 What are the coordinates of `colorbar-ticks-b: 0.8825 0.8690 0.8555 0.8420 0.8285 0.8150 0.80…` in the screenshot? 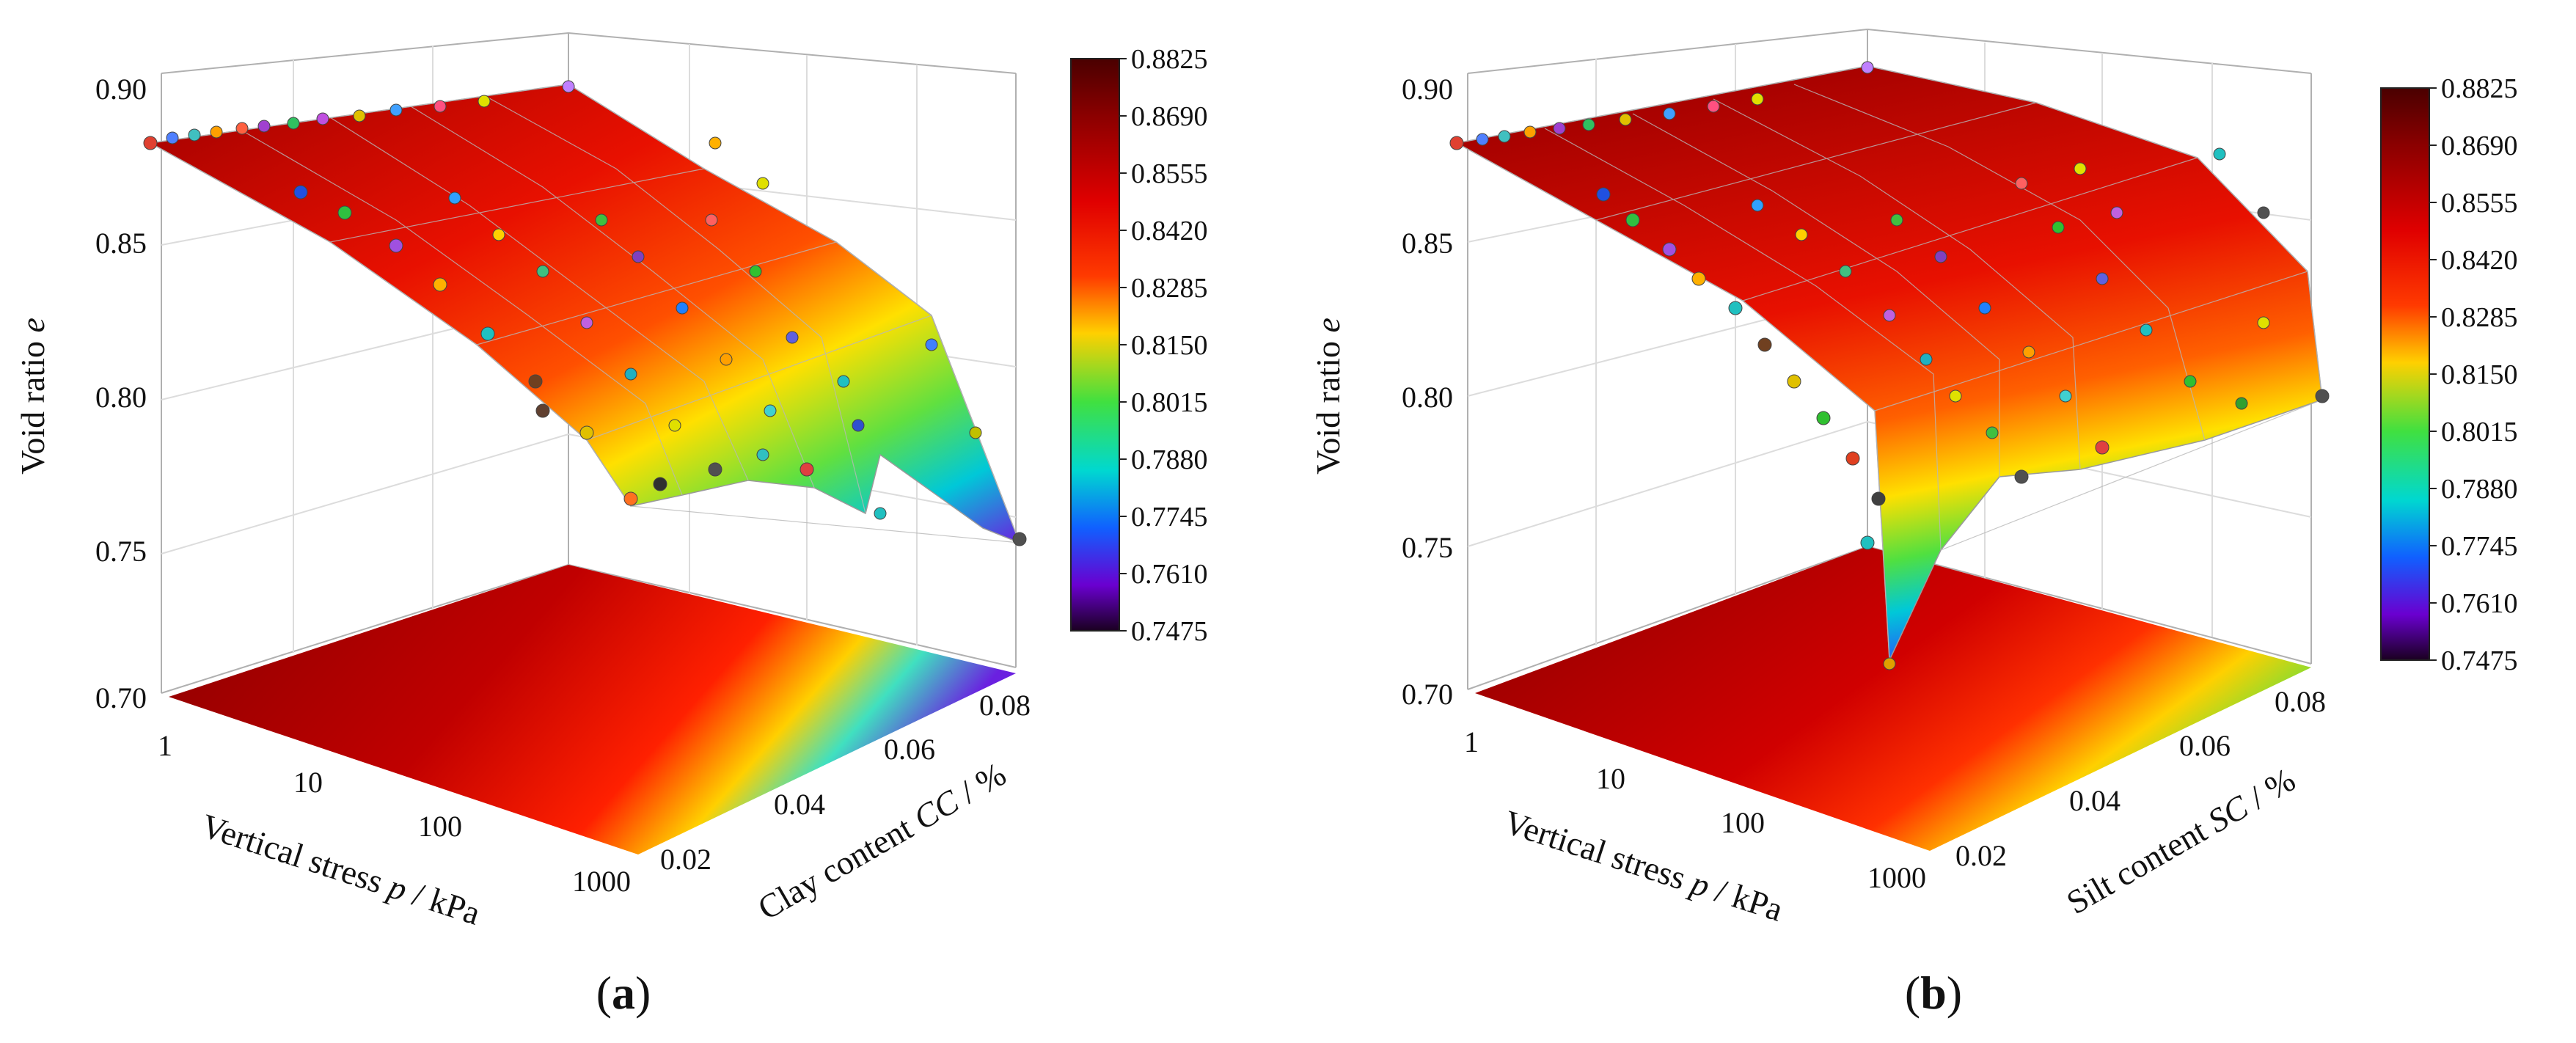 It's located at (2473, 374).